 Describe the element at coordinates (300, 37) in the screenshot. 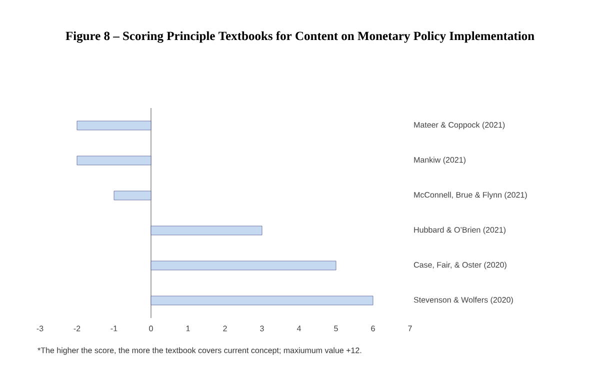

I see `chart-title: Figure 8 – Scoring Principle Textbooks for Content on Monetary Policy Implementation` at that location.